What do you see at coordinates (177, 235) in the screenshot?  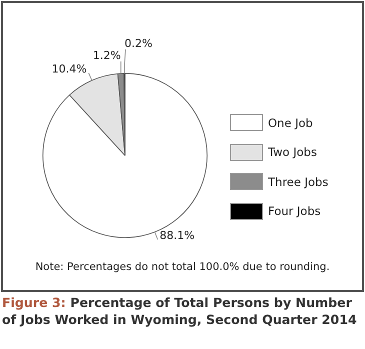 I see `data-label: 88.1%` at bounding box center [177, 235].